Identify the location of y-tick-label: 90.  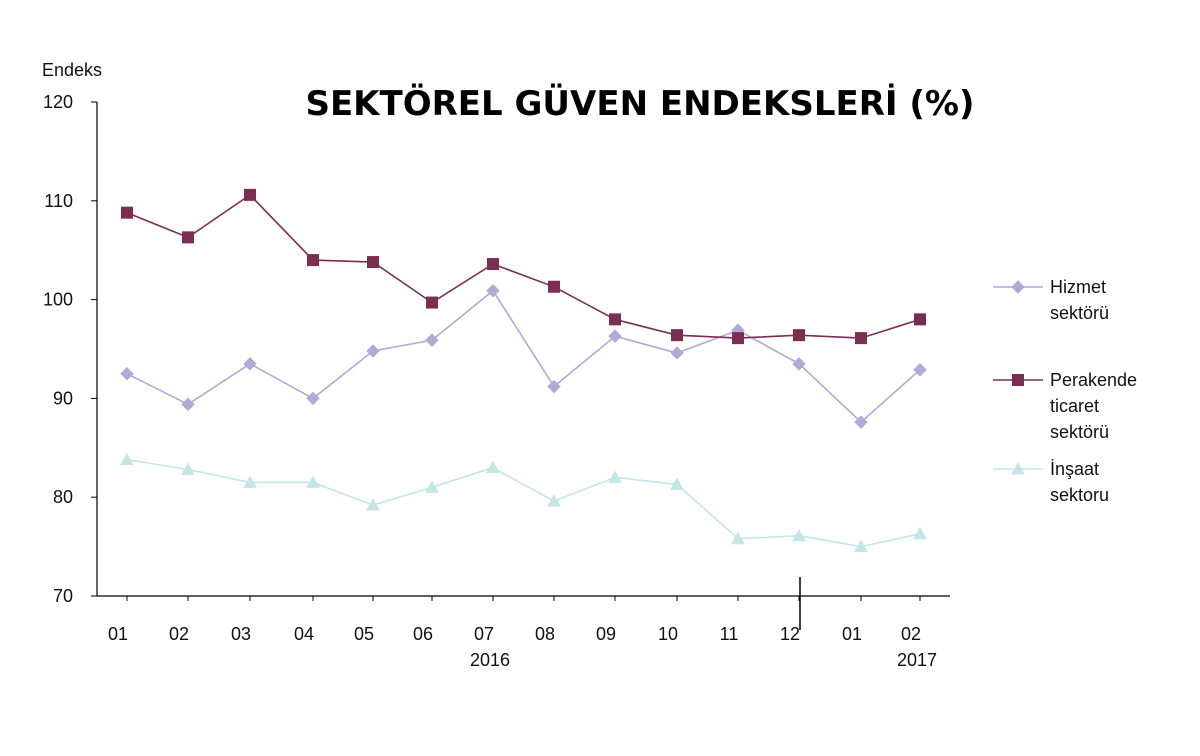
(63, 398).